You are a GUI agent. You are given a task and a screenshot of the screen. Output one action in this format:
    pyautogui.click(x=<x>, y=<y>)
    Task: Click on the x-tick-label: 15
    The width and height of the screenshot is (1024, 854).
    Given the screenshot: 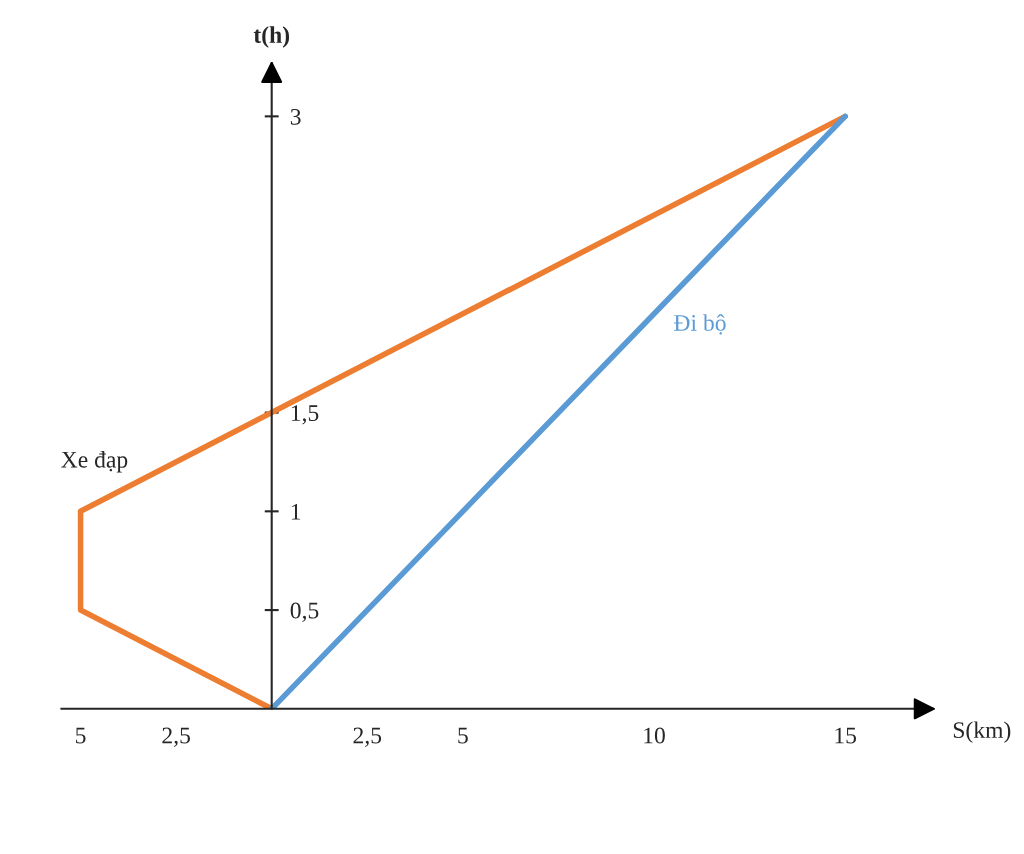 What is the action you would take?
    pyautogui.click(x=846, y=735)
    